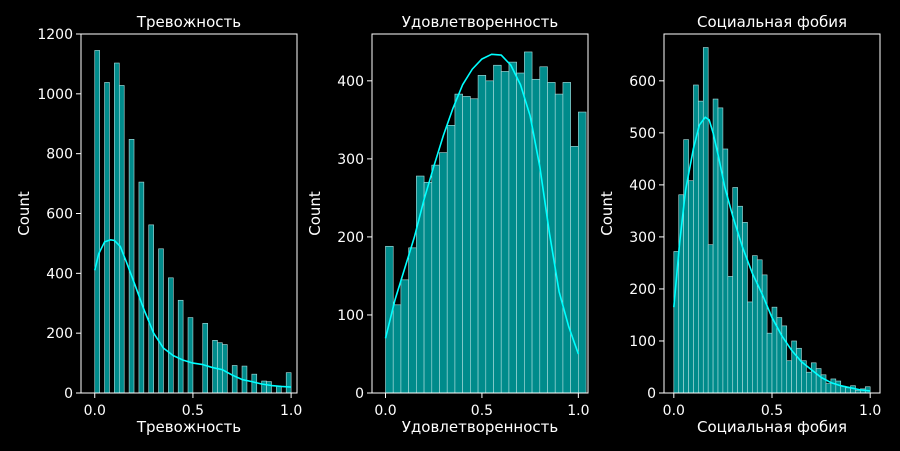  I want to click on chart-title: Социальная фобия, so click(772, 22).